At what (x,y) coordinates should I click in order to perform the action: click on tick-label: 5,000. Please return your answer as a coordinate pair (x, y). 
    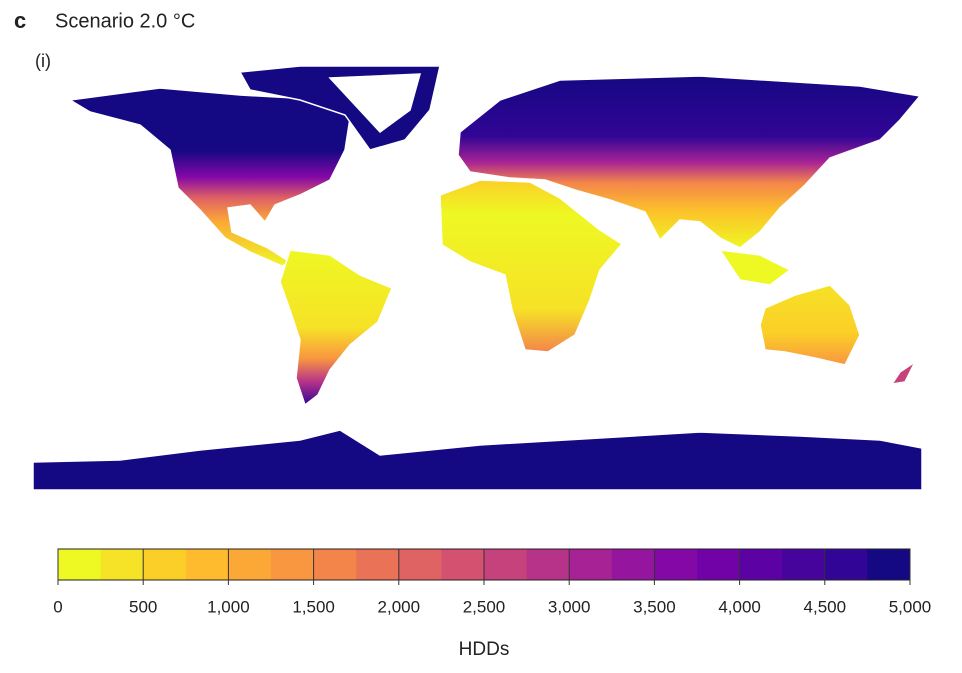
    Looking at the image, I should click on (910, 606).